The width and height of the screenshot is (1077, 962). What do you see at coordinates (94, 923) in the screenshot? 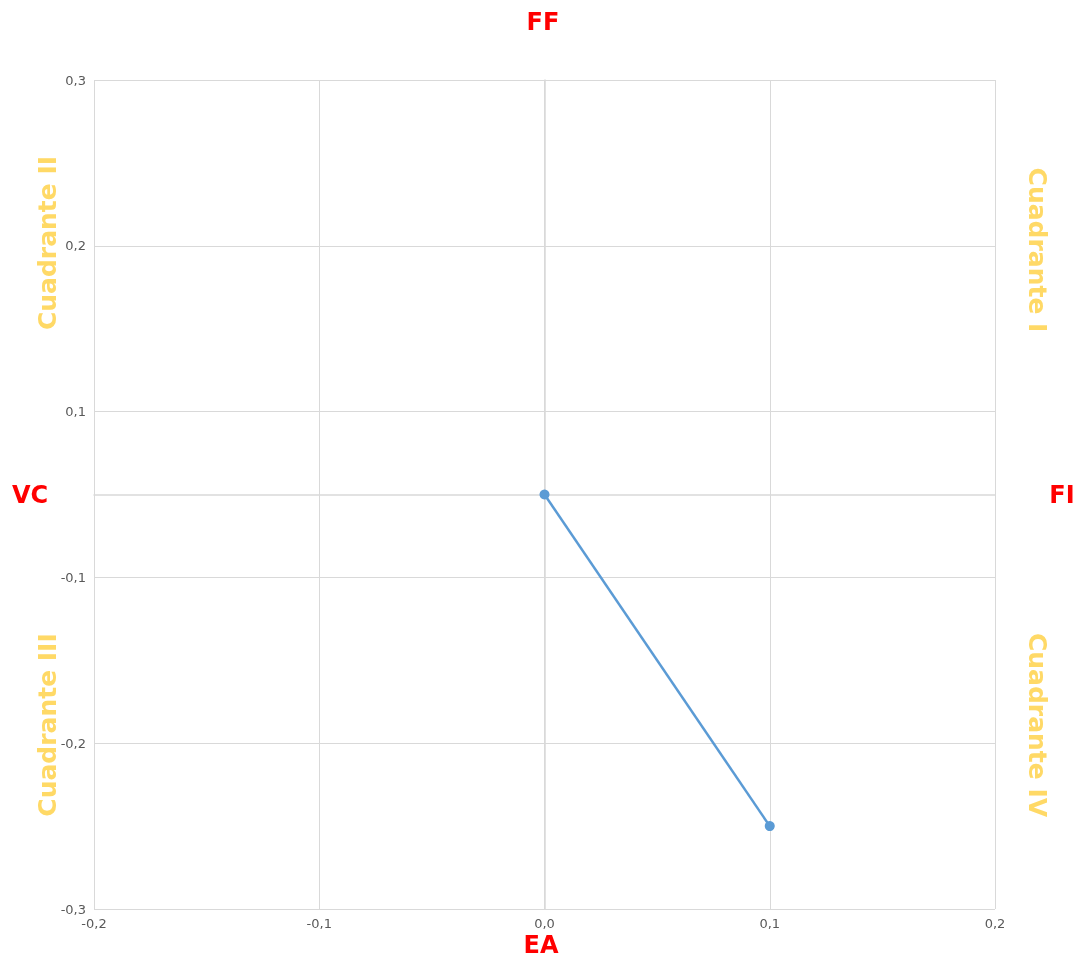
I see `x-tick-label: -0,2` at bounding box center [94, 923].